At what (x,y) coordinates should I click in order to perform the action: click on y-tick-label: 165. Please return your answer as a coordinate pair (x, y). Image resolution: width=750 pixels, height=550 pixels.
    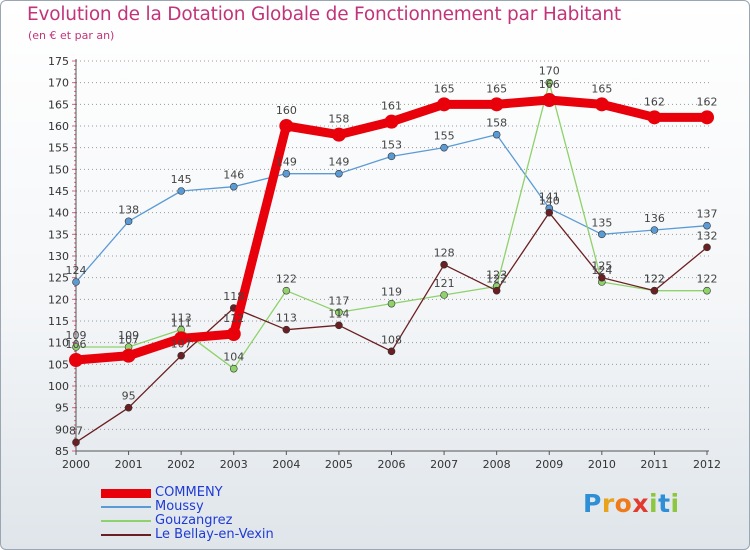
    Looking at the image, I should click on (58, 104).